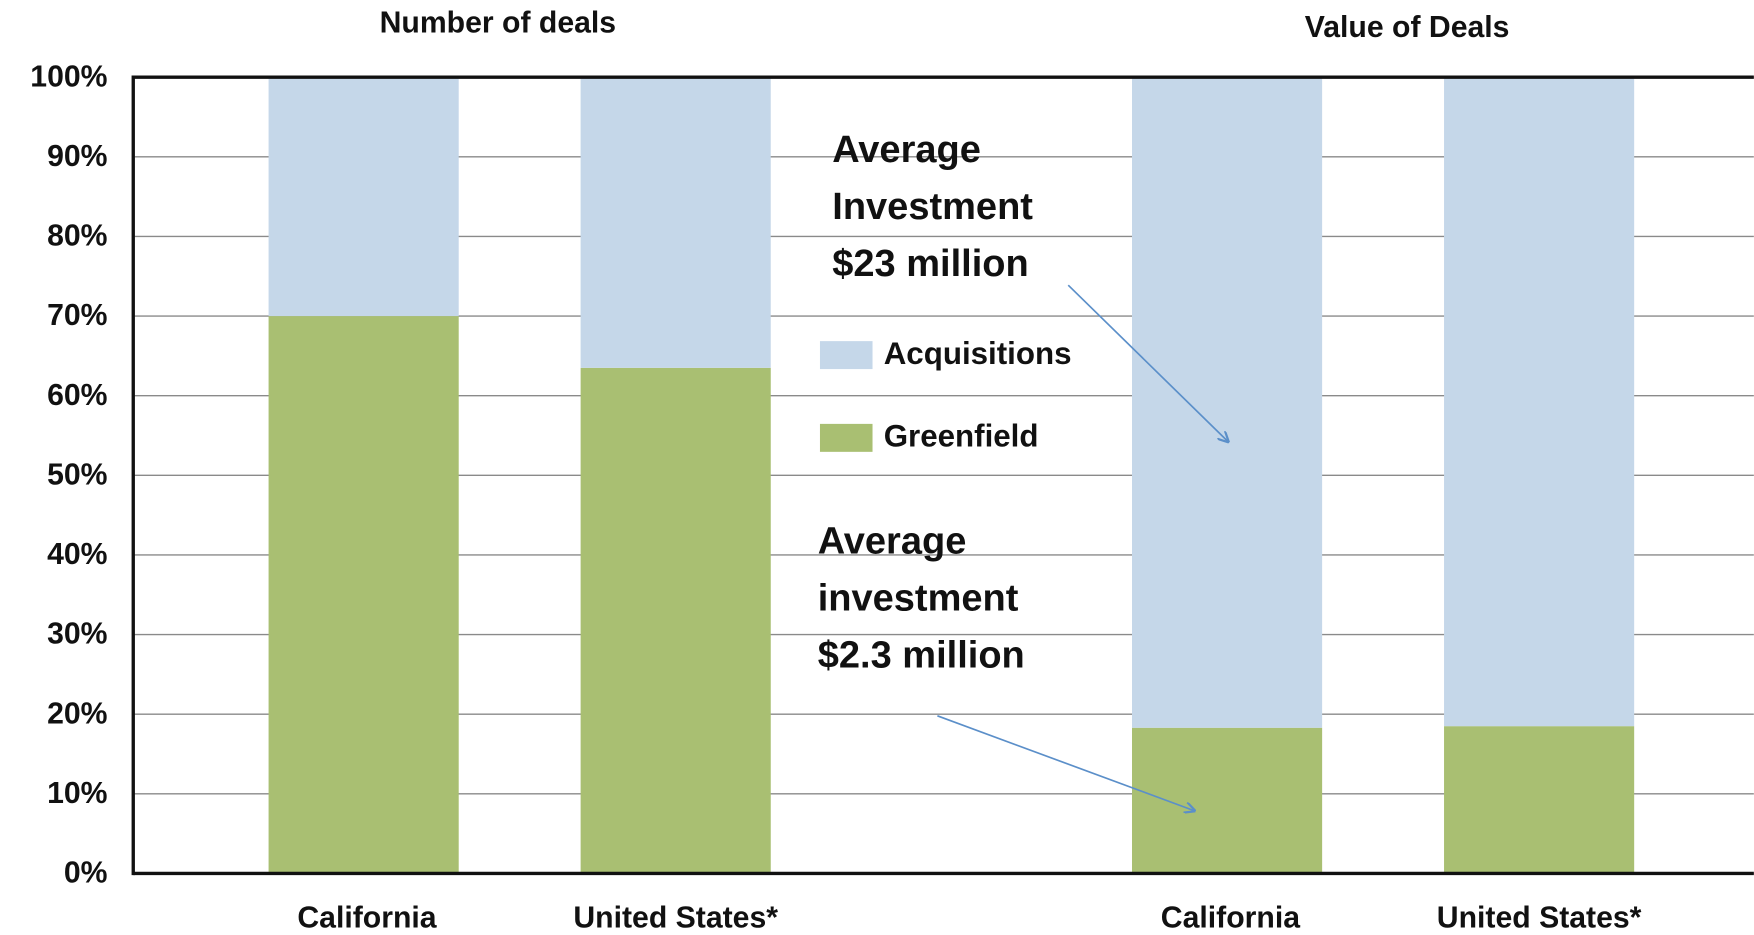 The height and width of the screenshot is (935, 1754). I want to click on legend-label: Greenfield, so click(961, 436).